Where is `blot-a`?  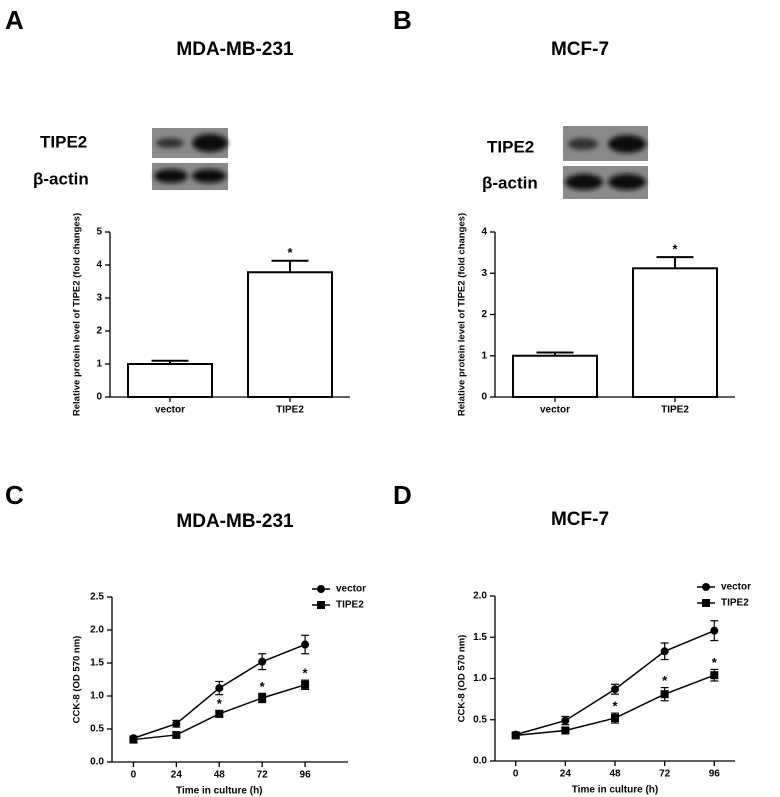 blot-a is located at coordinates (190, 159).